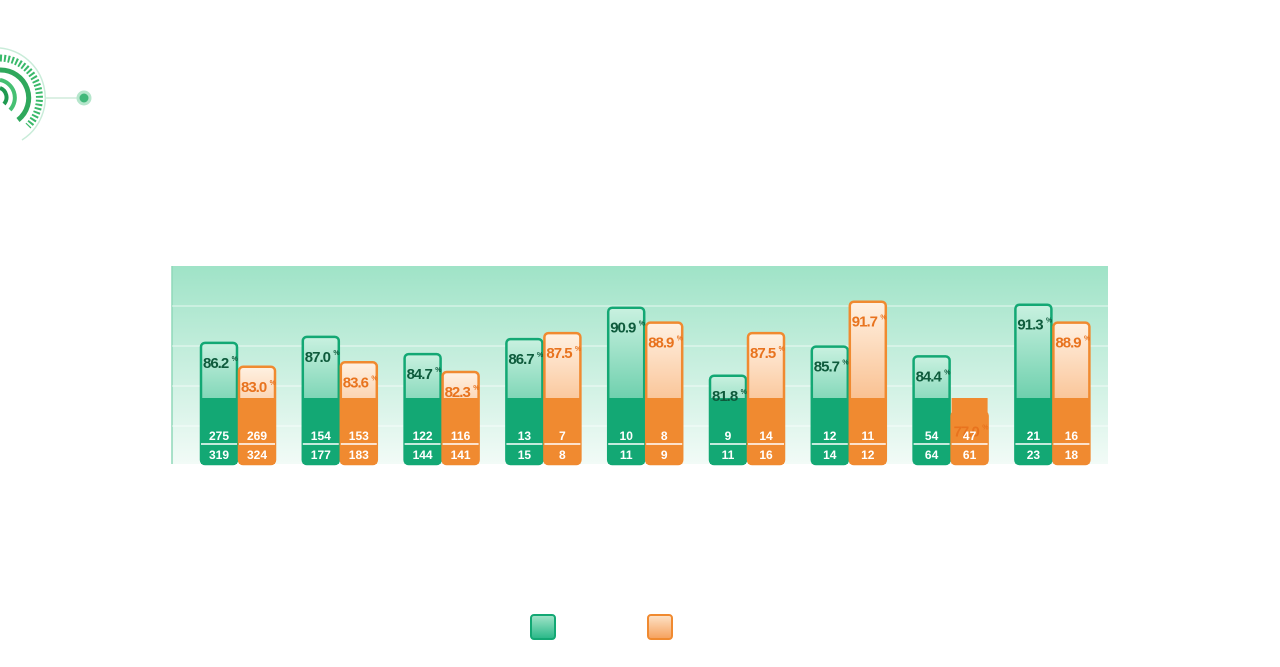  What do you see at coordinates (970, 436) in the screenshot?
I see `numerator-label: 47` at bounding box center [970, 436].